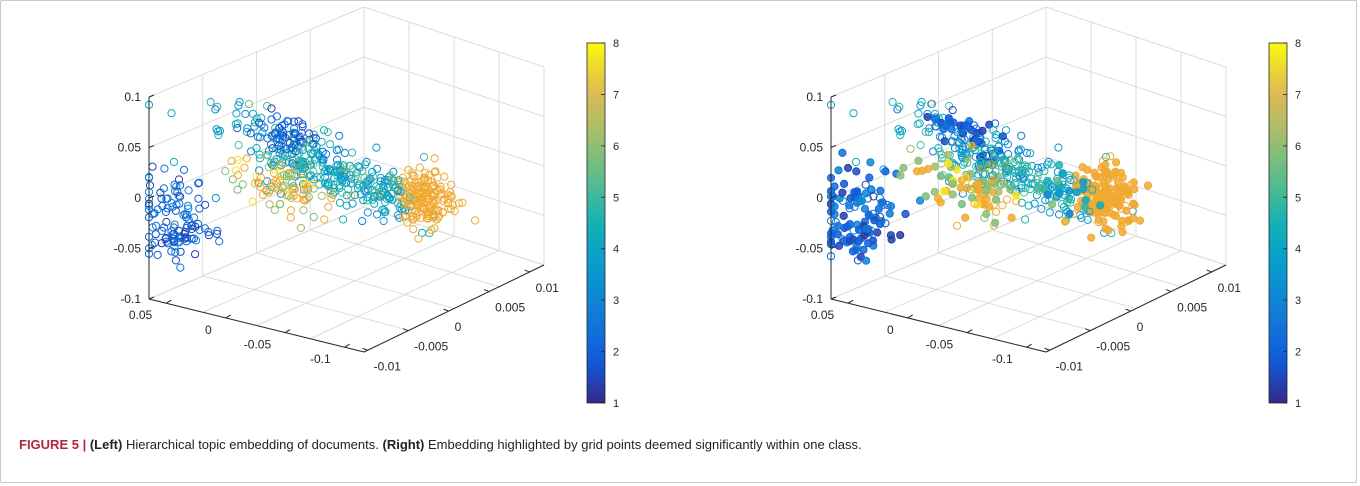  Describe the element at coordinates (548, 288) in the screenshot. I see `x-tick-label: 0.01` at that location.